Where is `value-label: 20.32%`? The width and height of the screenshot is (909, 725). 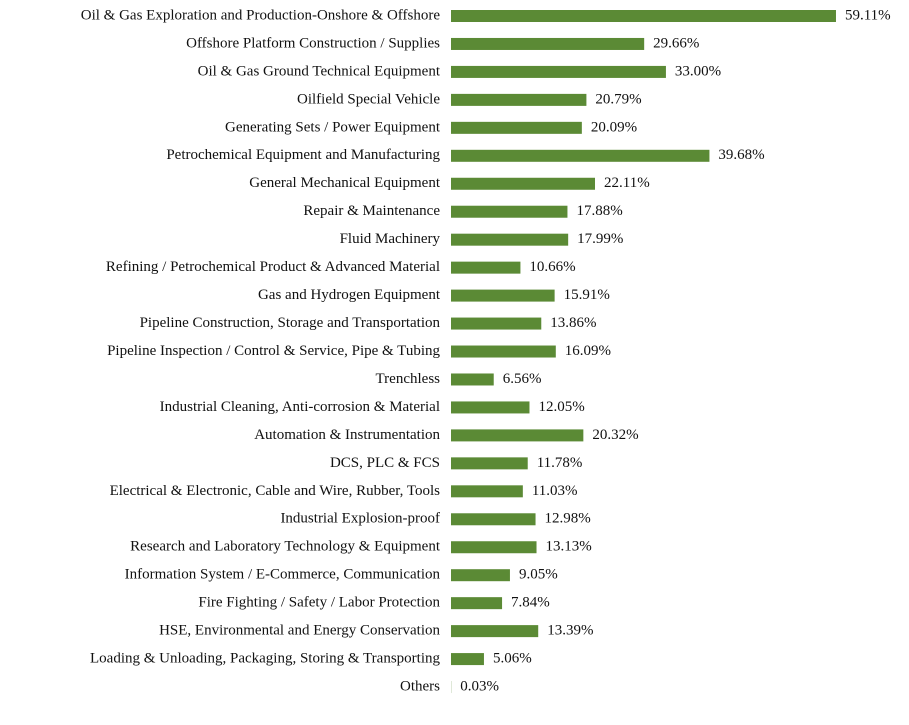
value-label: 20.32% is located at coordinates (615, 435).